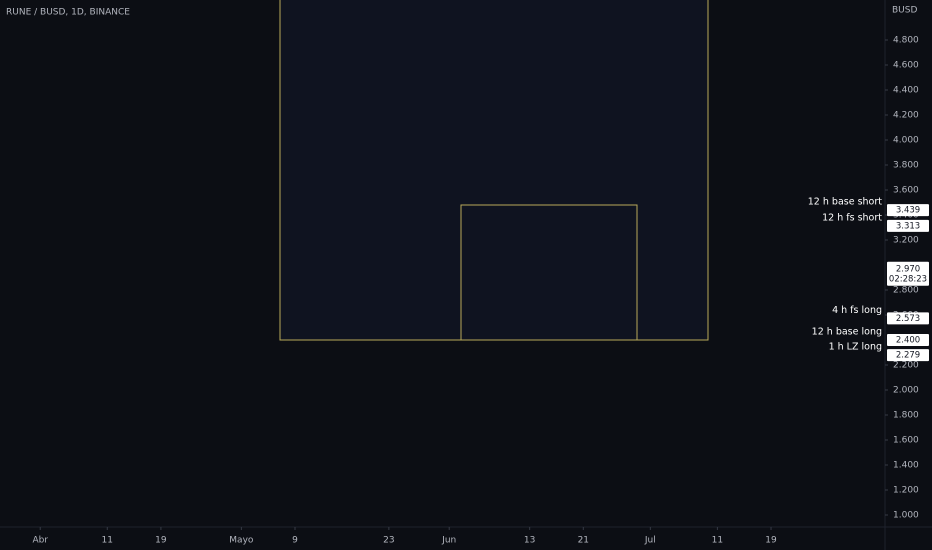 This screenshot has height=550, width=932. Describe the element at coordinates (650, 541) in the screenshot. I see `x-tick-label: Jul` at that location.